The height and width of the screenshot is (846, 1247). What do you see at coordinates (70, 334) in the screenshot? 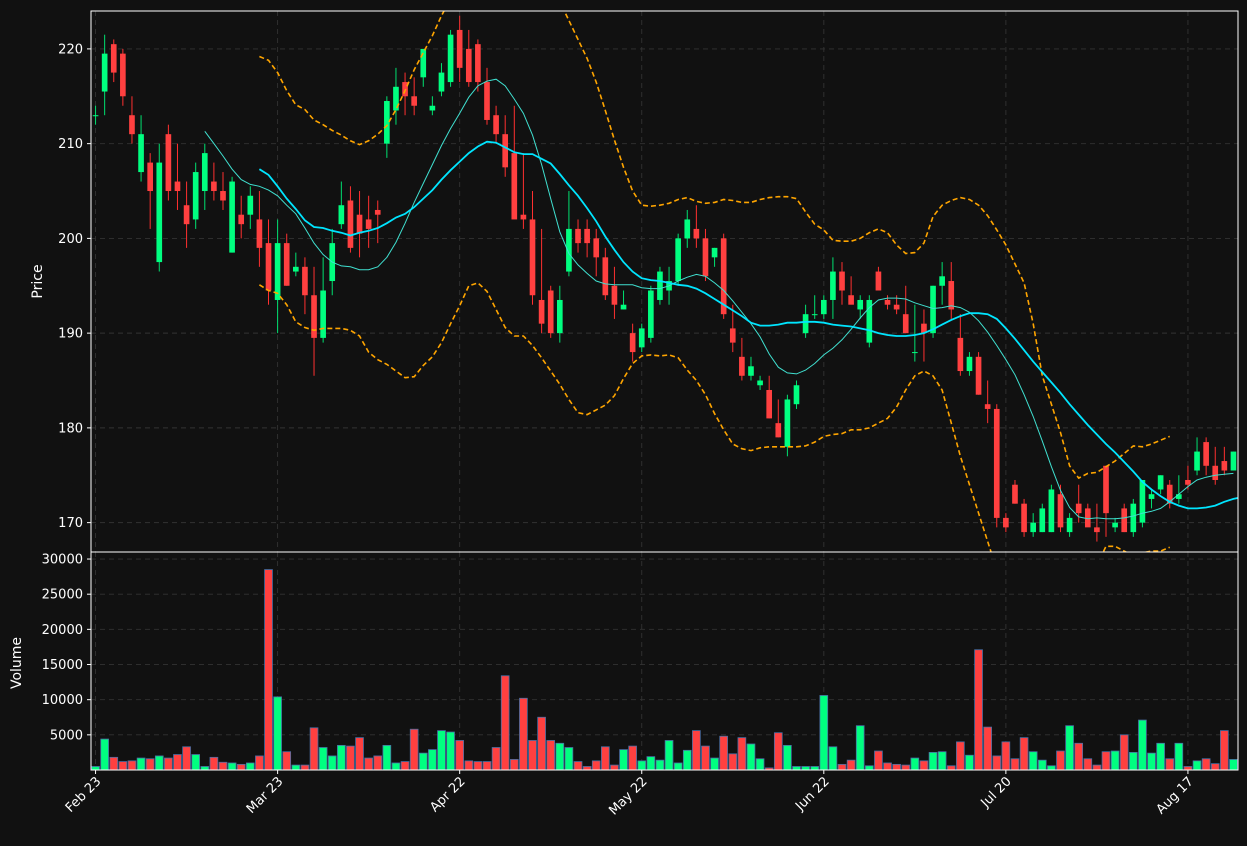
I see `price-tick-label: 190` at bounding box center [70, 334].